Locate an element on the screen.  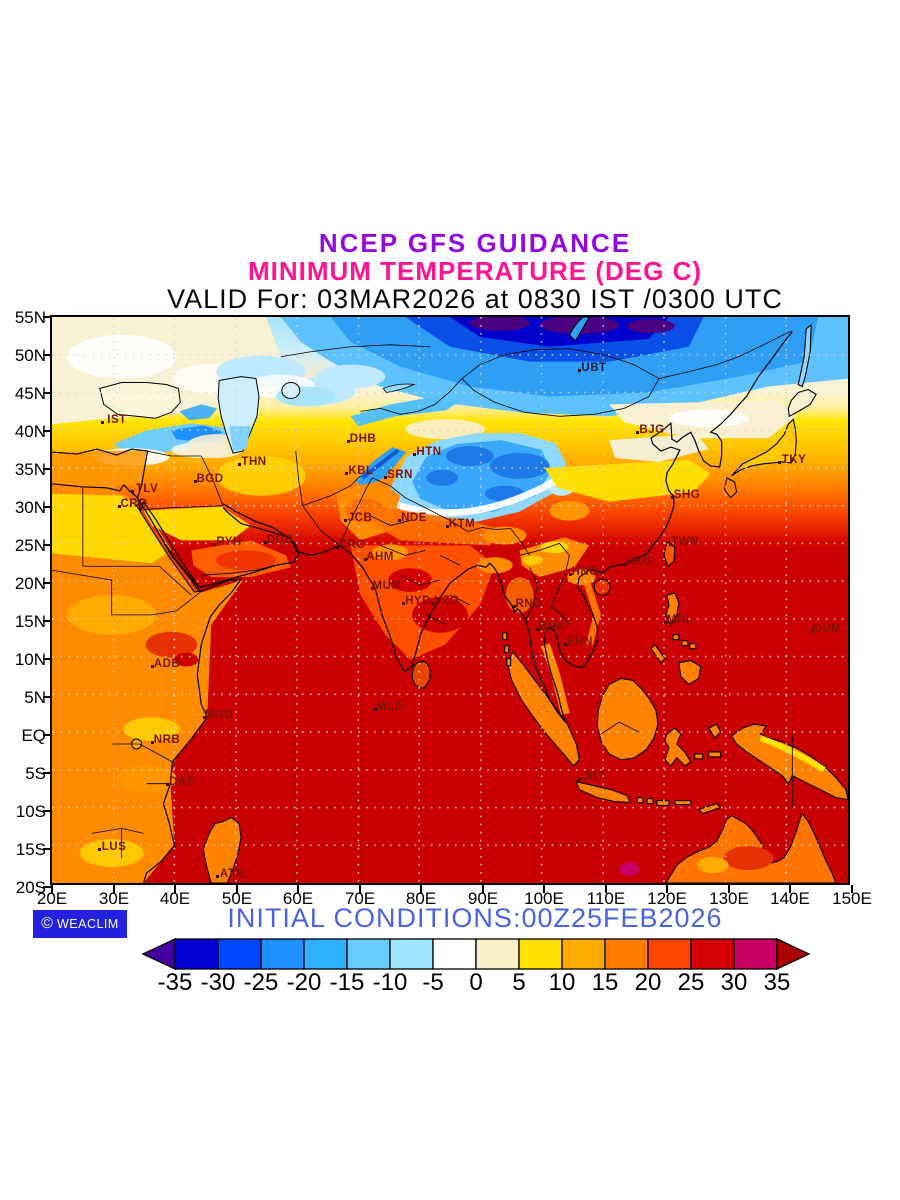
colorbar-value: -35 is located at coordinates (175, 982).